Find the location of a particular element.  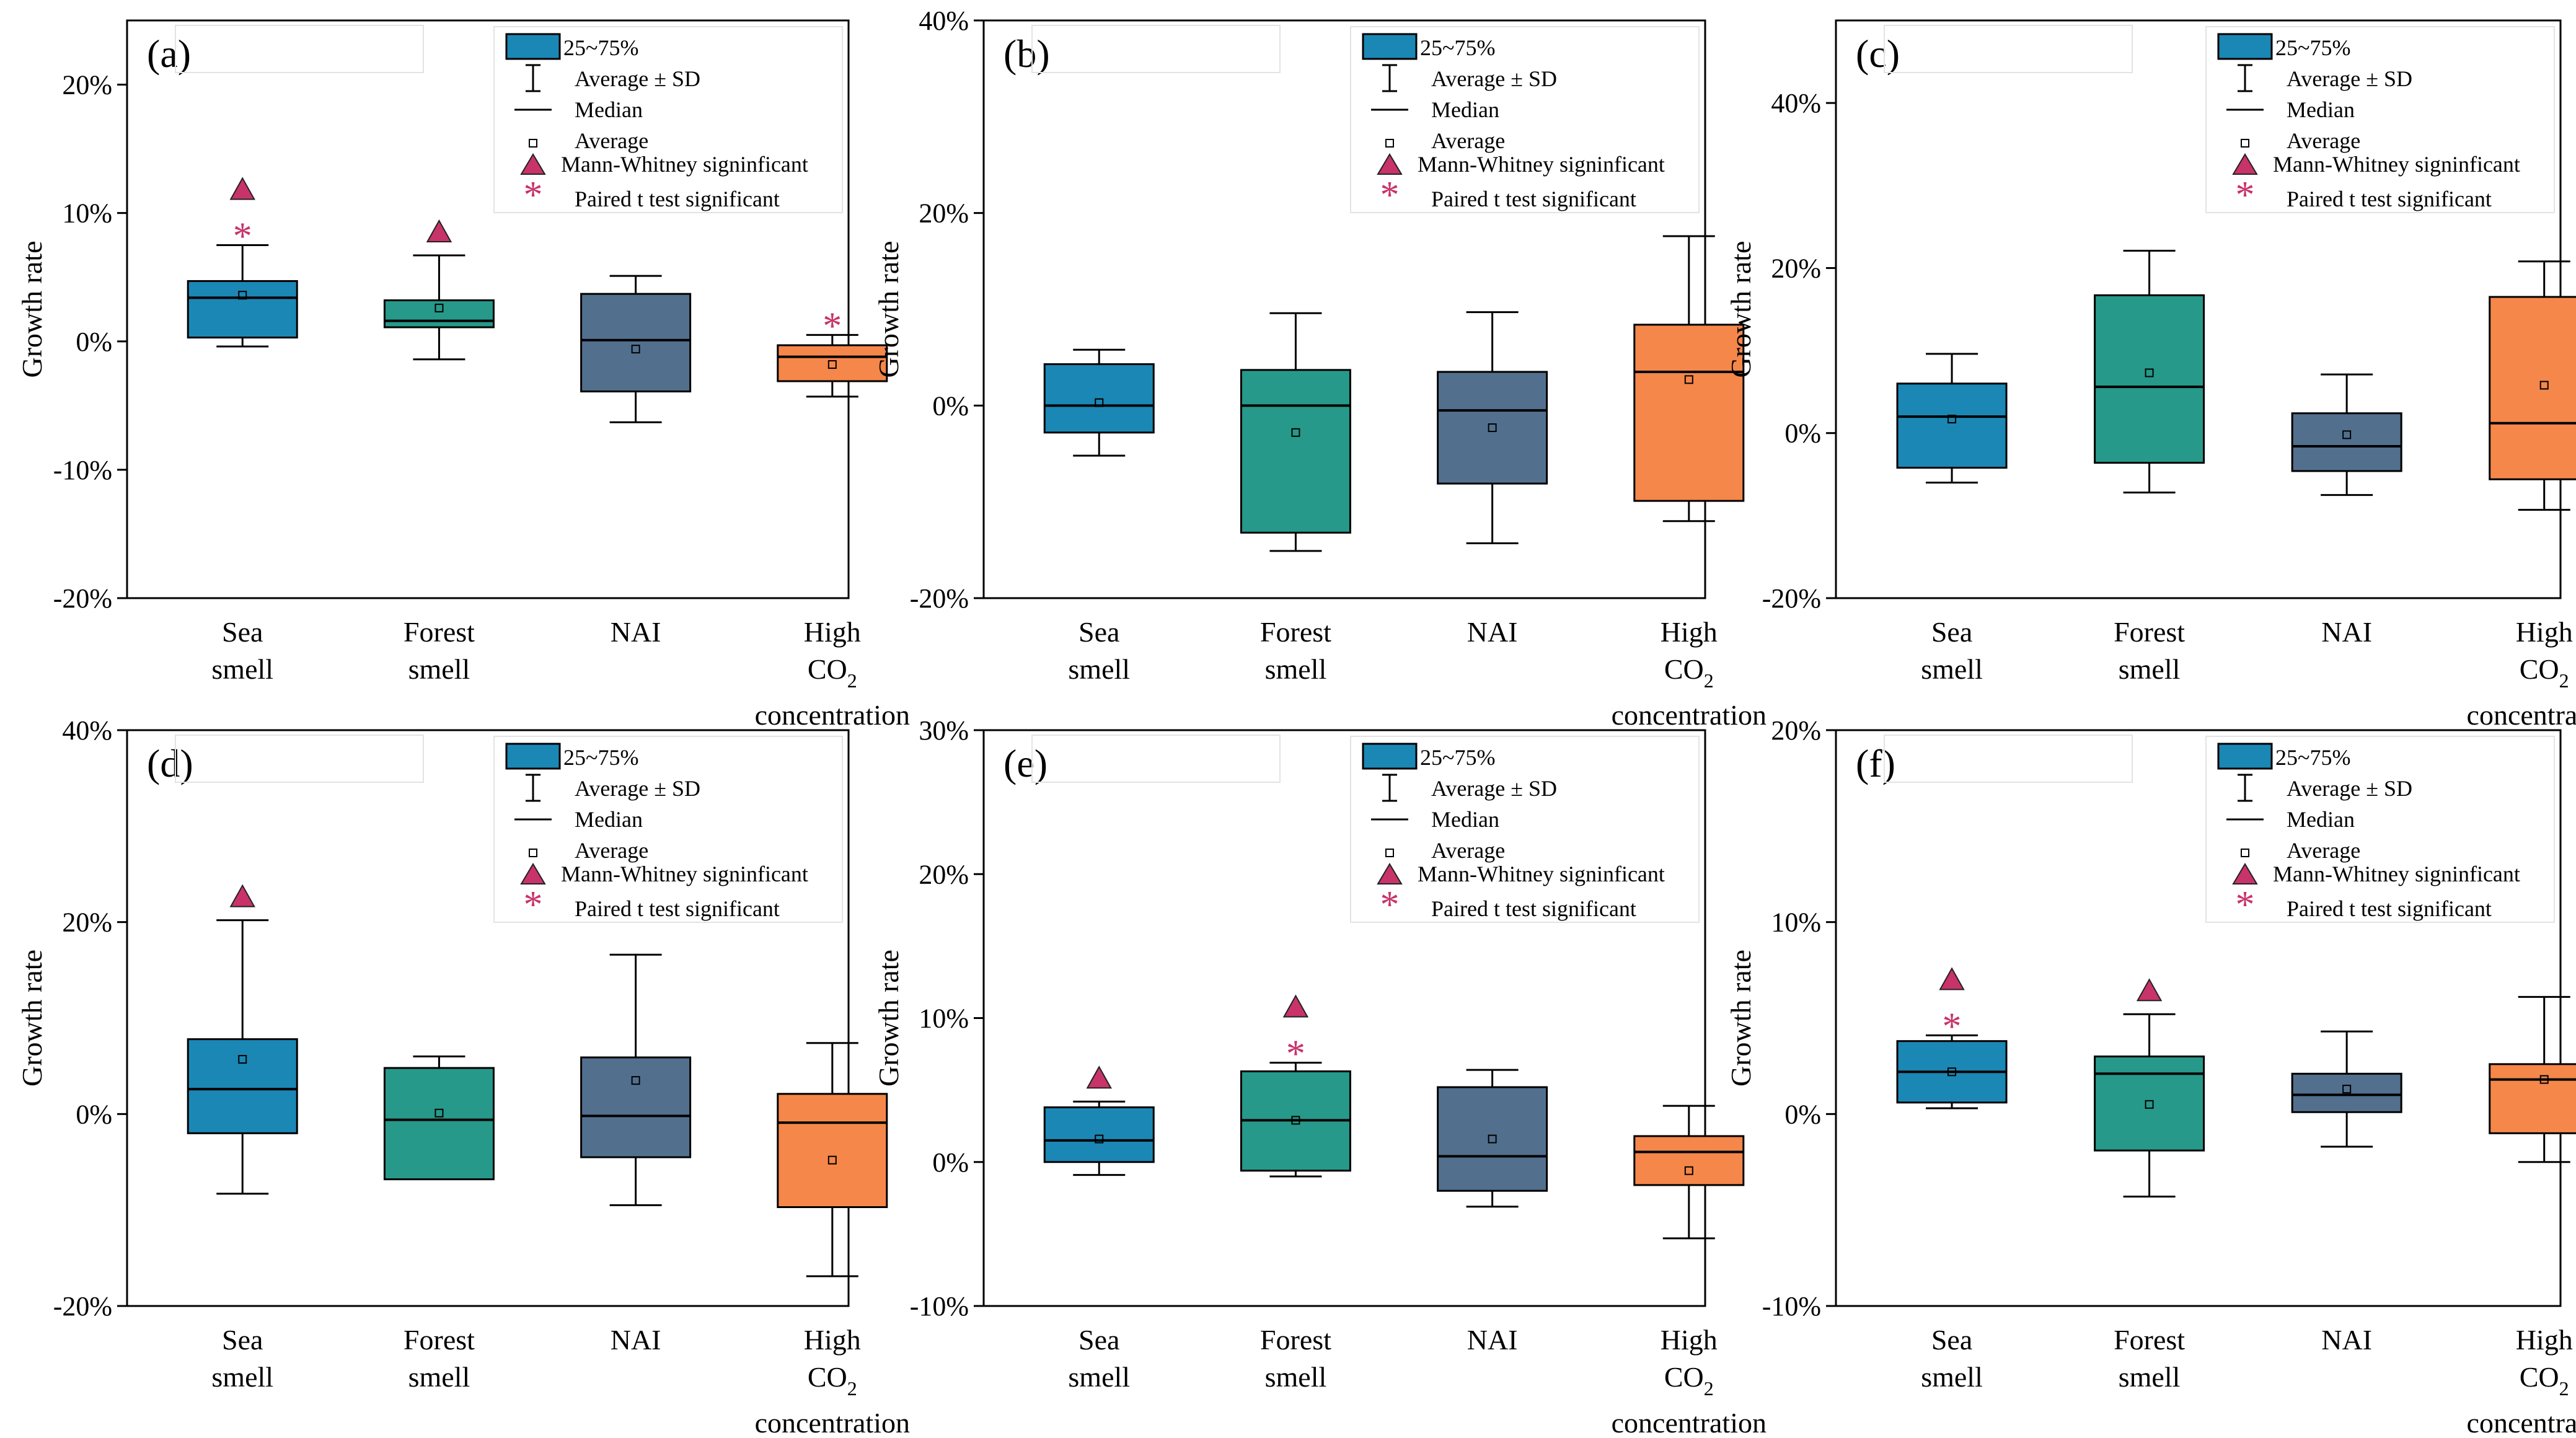

legend-box-swatch is located at coordinates (533, 757).